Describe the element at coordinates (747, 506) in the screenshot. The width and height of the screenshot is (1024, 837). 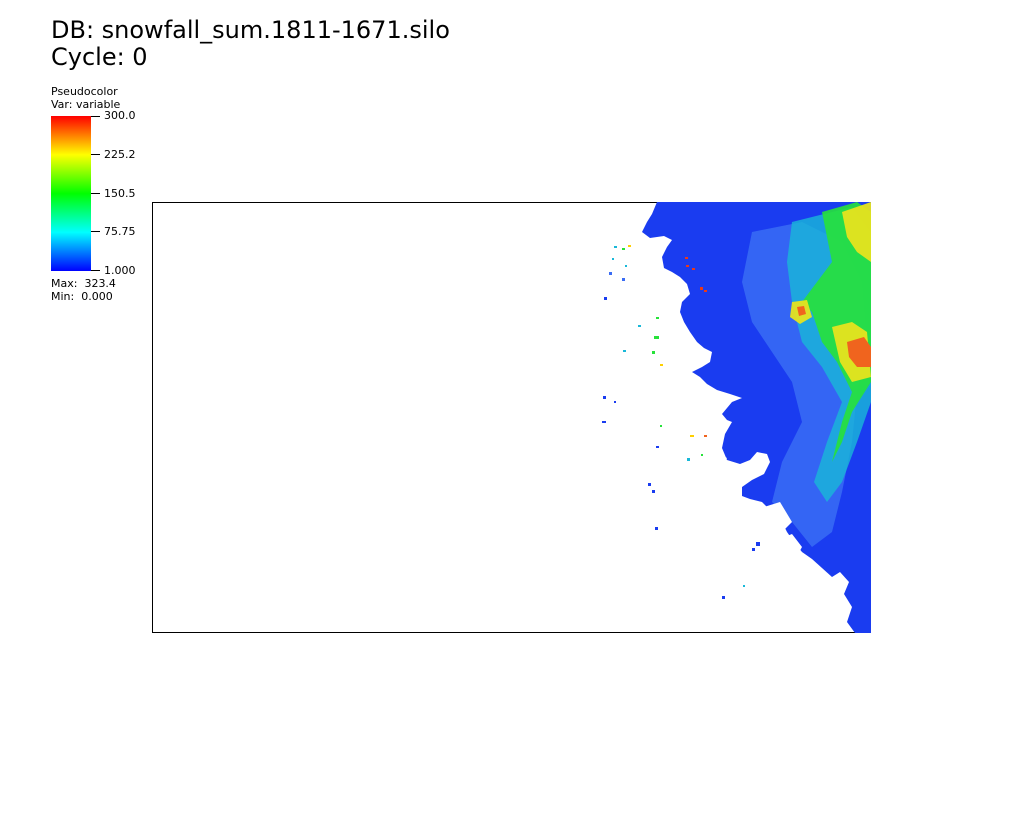
I see `snow-free-inlet` at that location.